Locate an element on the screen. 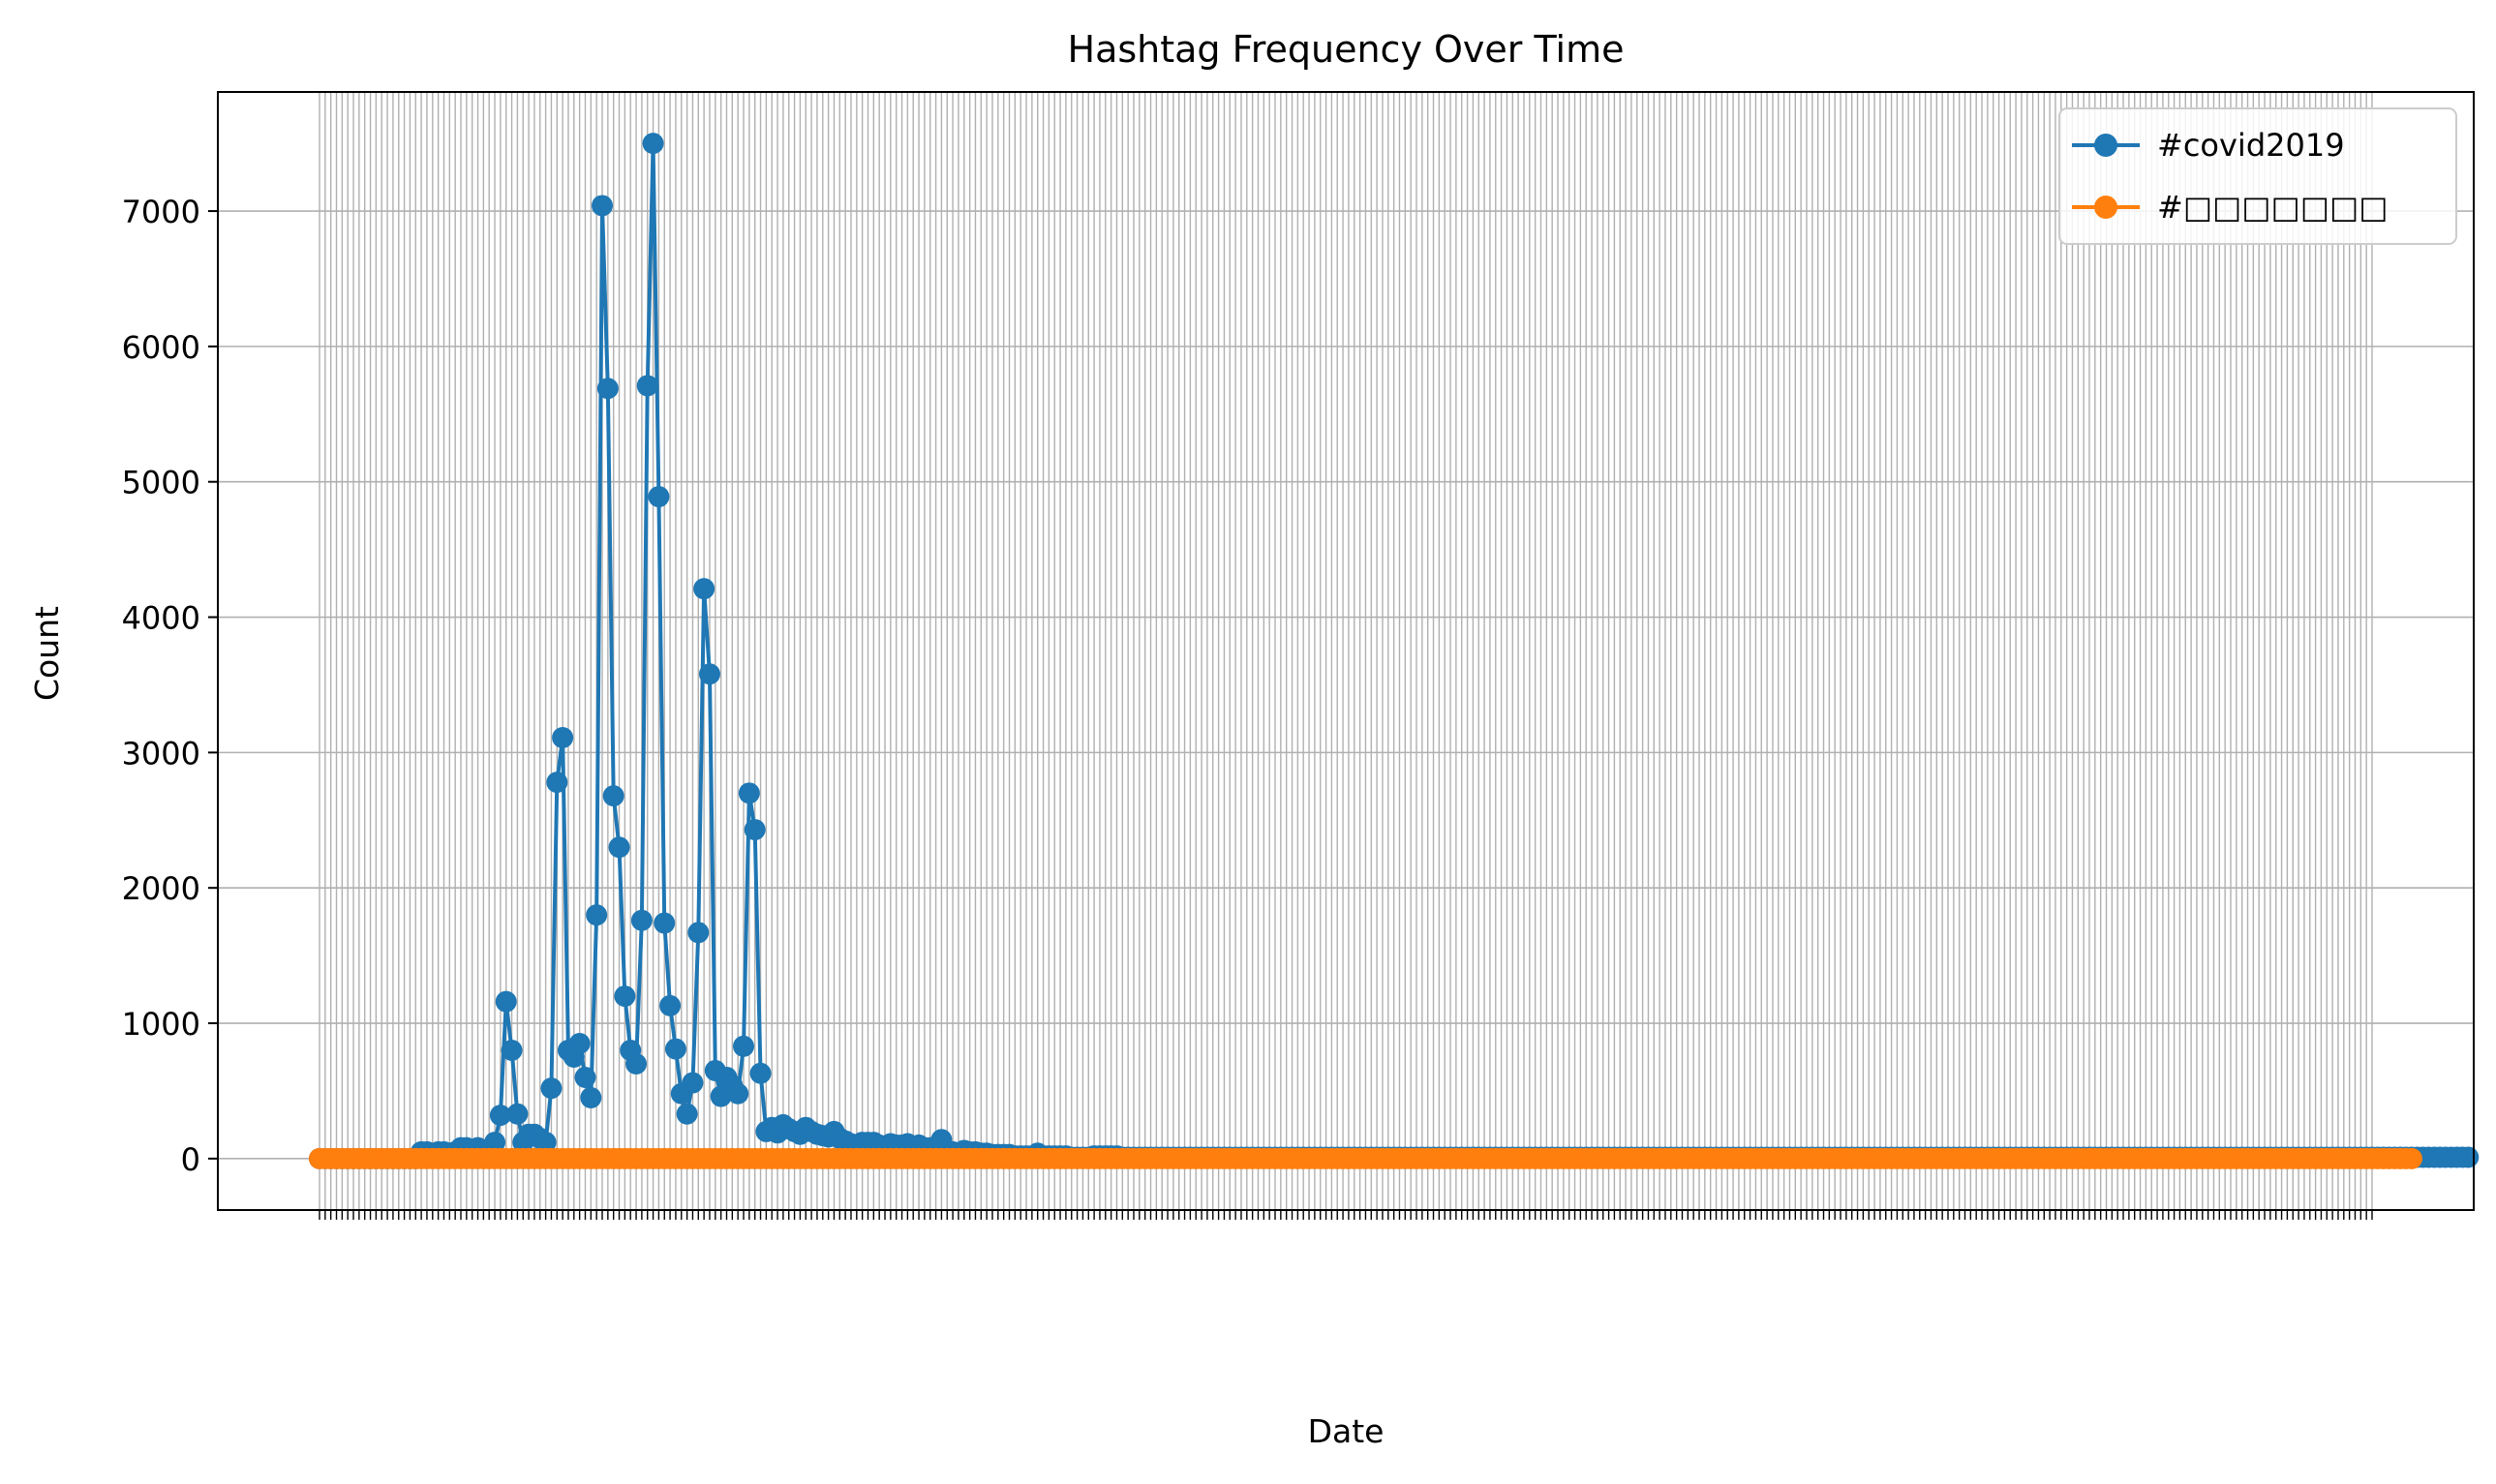  y-tick-label: 7000 is located at coordinates (161, 212).